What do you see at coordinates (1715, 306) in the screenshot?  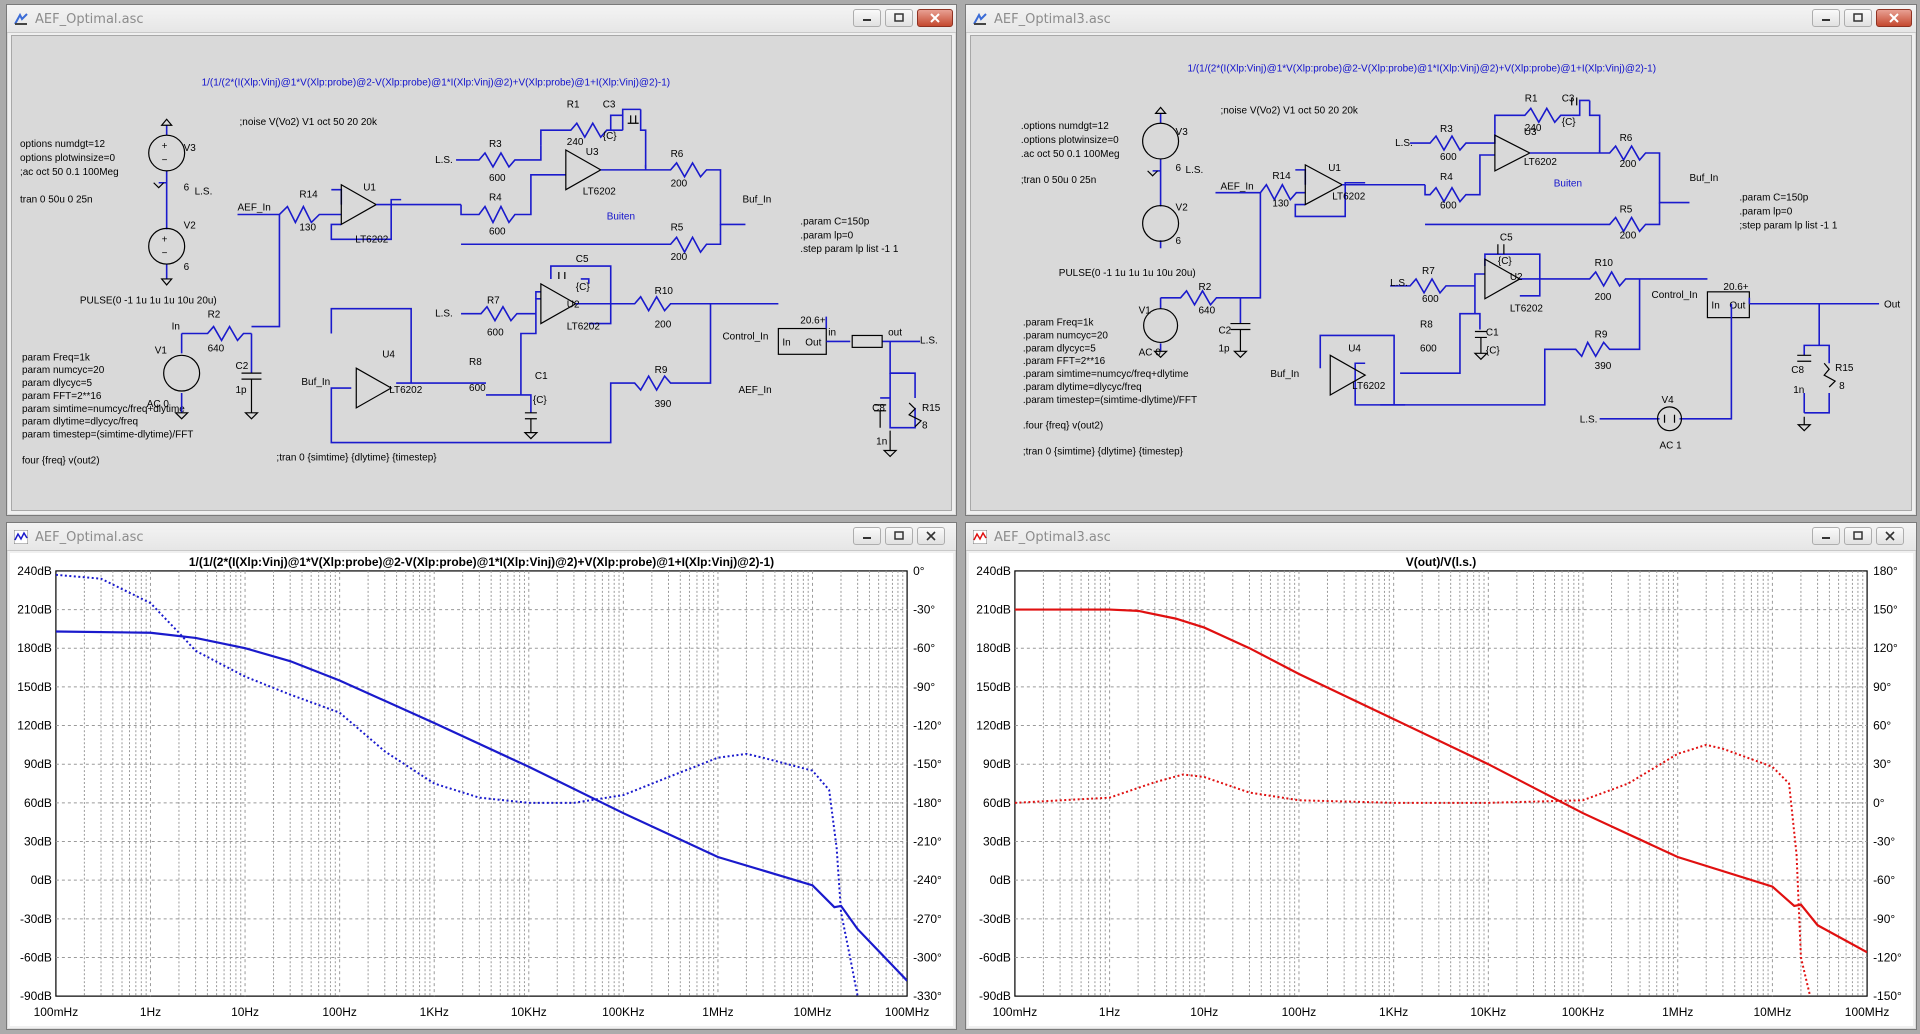 I see `svg-text: In` at bounding box center [1715, 306].